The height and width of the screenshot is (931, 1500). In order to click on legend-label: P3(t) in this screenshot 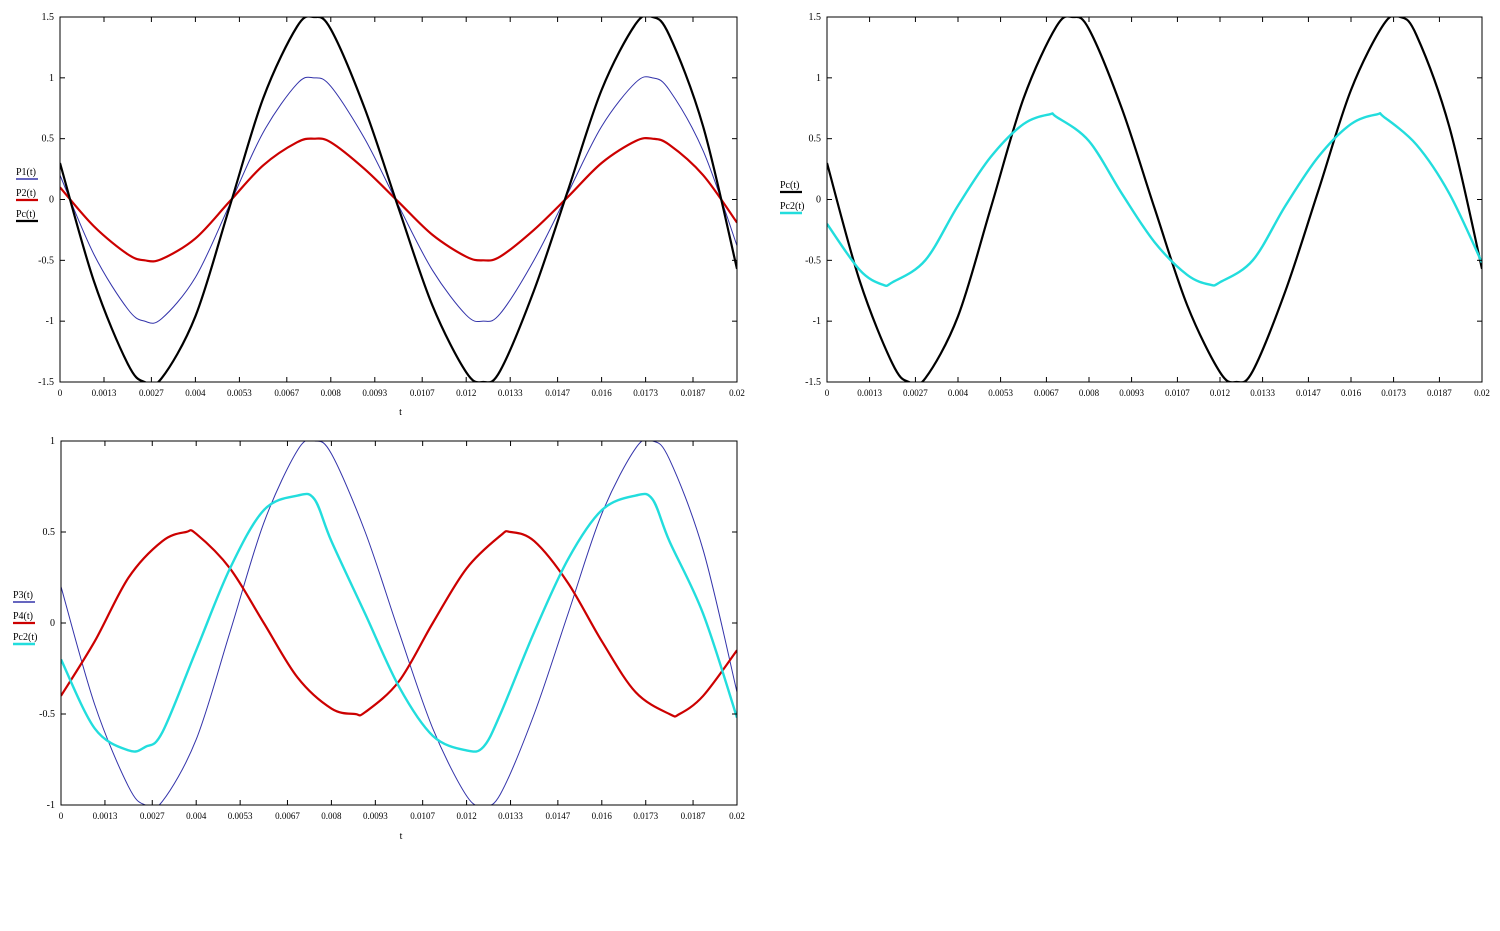, I will do `click(23, 595)`.